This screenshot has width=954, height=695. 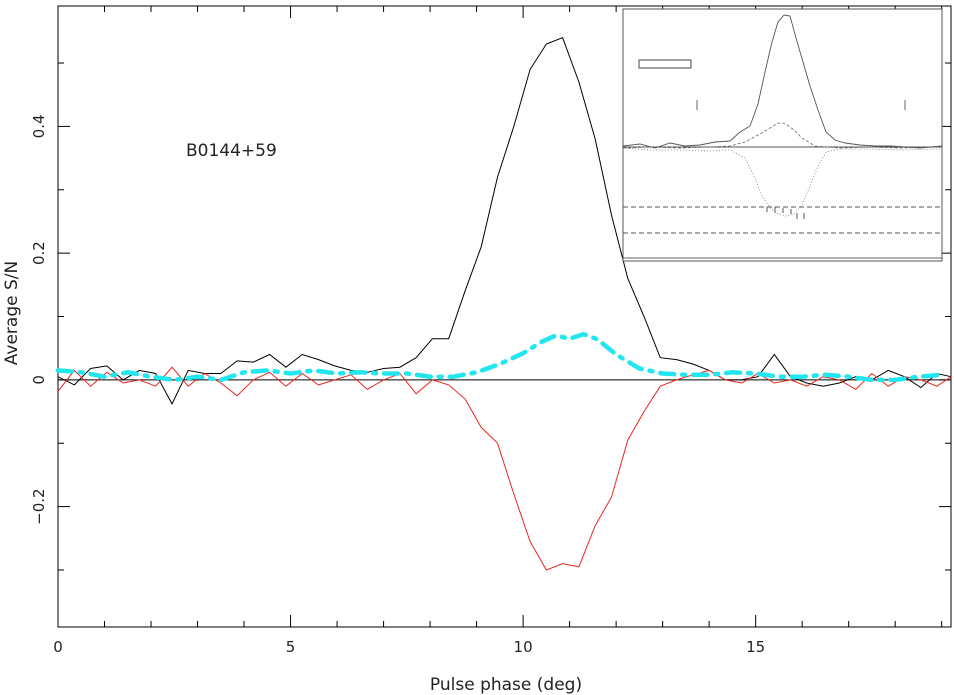 What do you see at coordinates (782, 182) in the screenshot?
I see `inset-circular-polarization` at bounding box center [782, 182].